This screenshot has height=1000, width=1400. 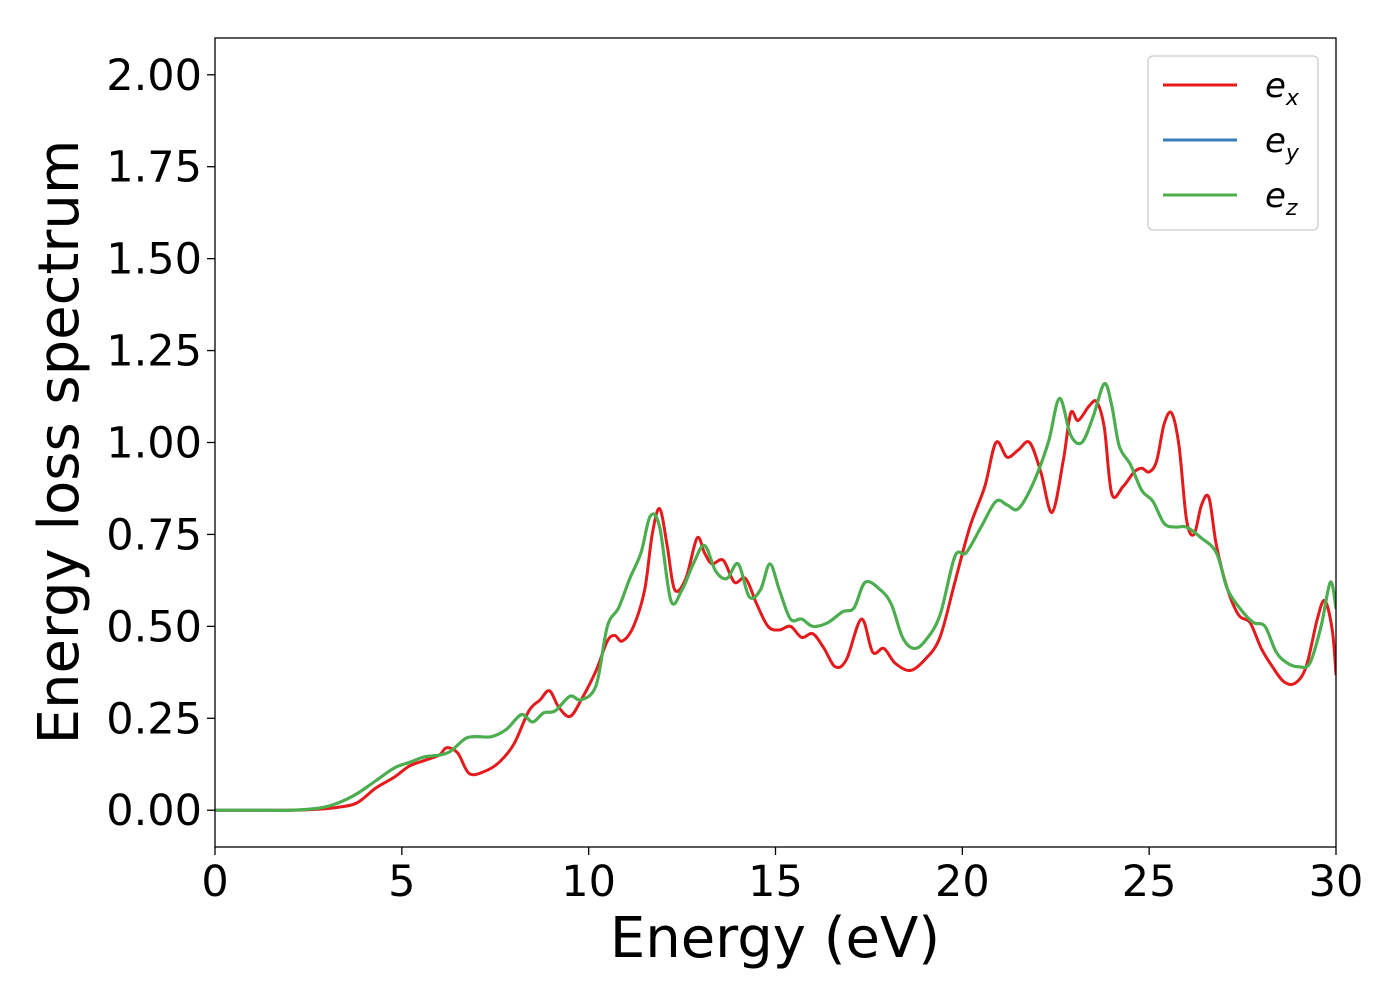 I want to click on x-axis-label: Energy (eV), so click(x=775, y=938).